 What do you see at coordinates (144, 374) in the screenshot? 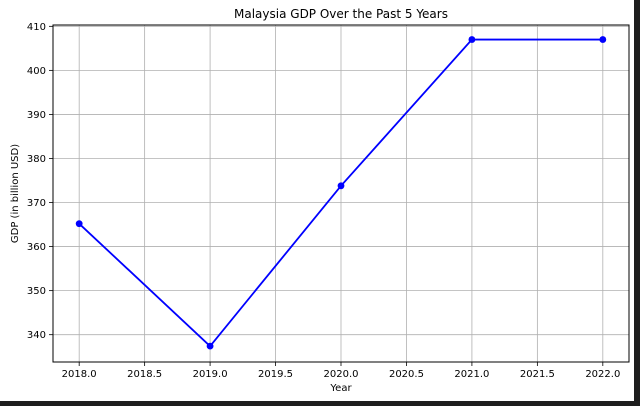
I see `x-tick-label: 2018.5` at bounding box center [144, 374].